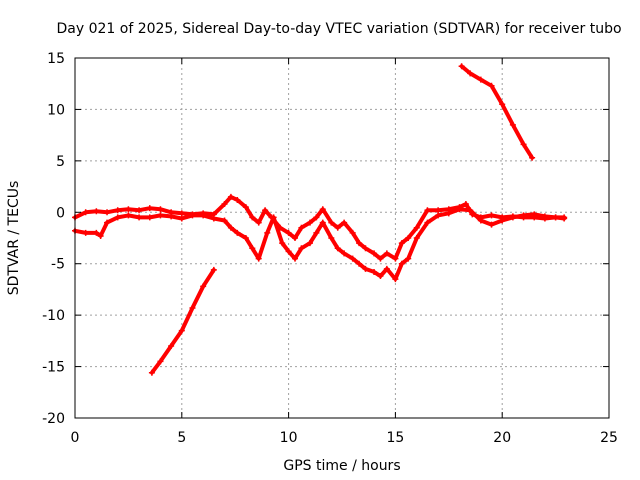  What do you see at coordinates (181, 438) in the screenshot?
I see `x-tick-label: 5` at bounding box center [181, 438].